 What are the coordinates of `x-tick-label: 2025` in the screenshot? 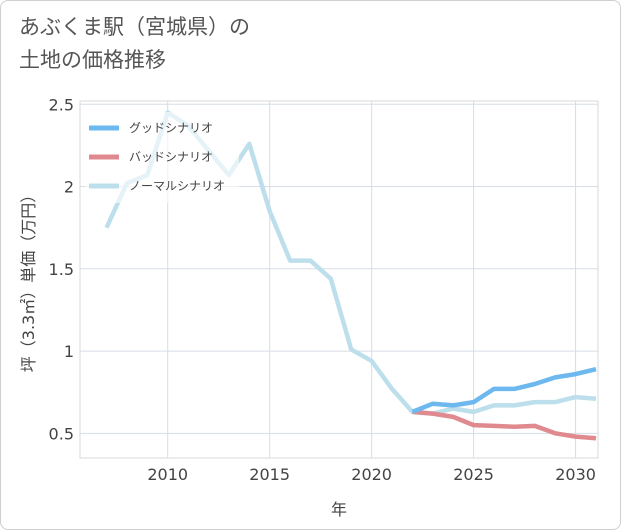 It's located at (473, 474).